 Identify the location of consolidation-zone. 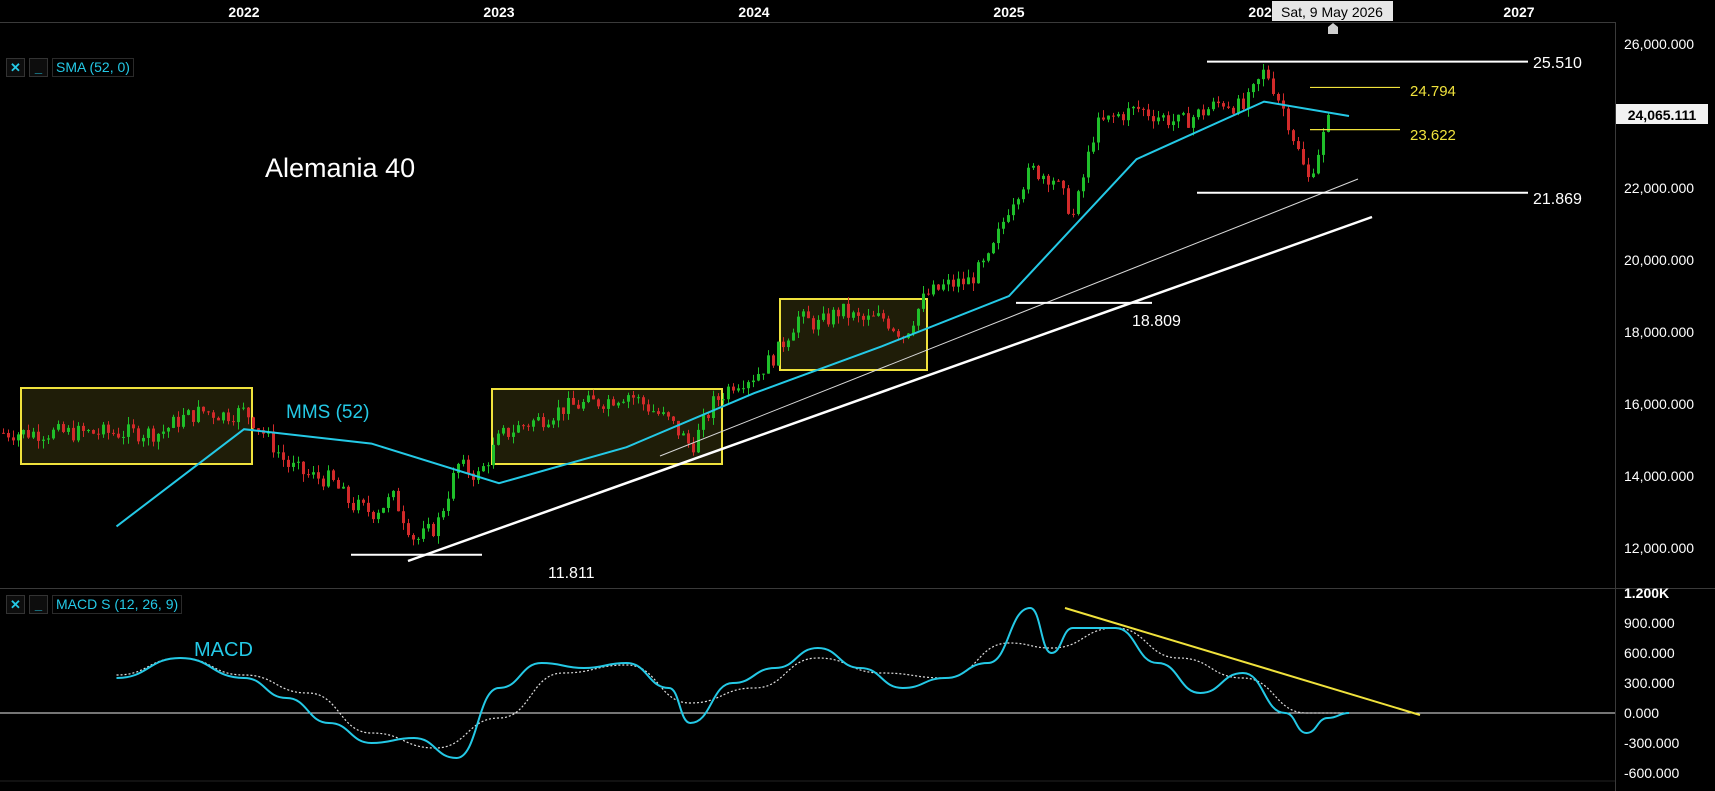
(853, 334).